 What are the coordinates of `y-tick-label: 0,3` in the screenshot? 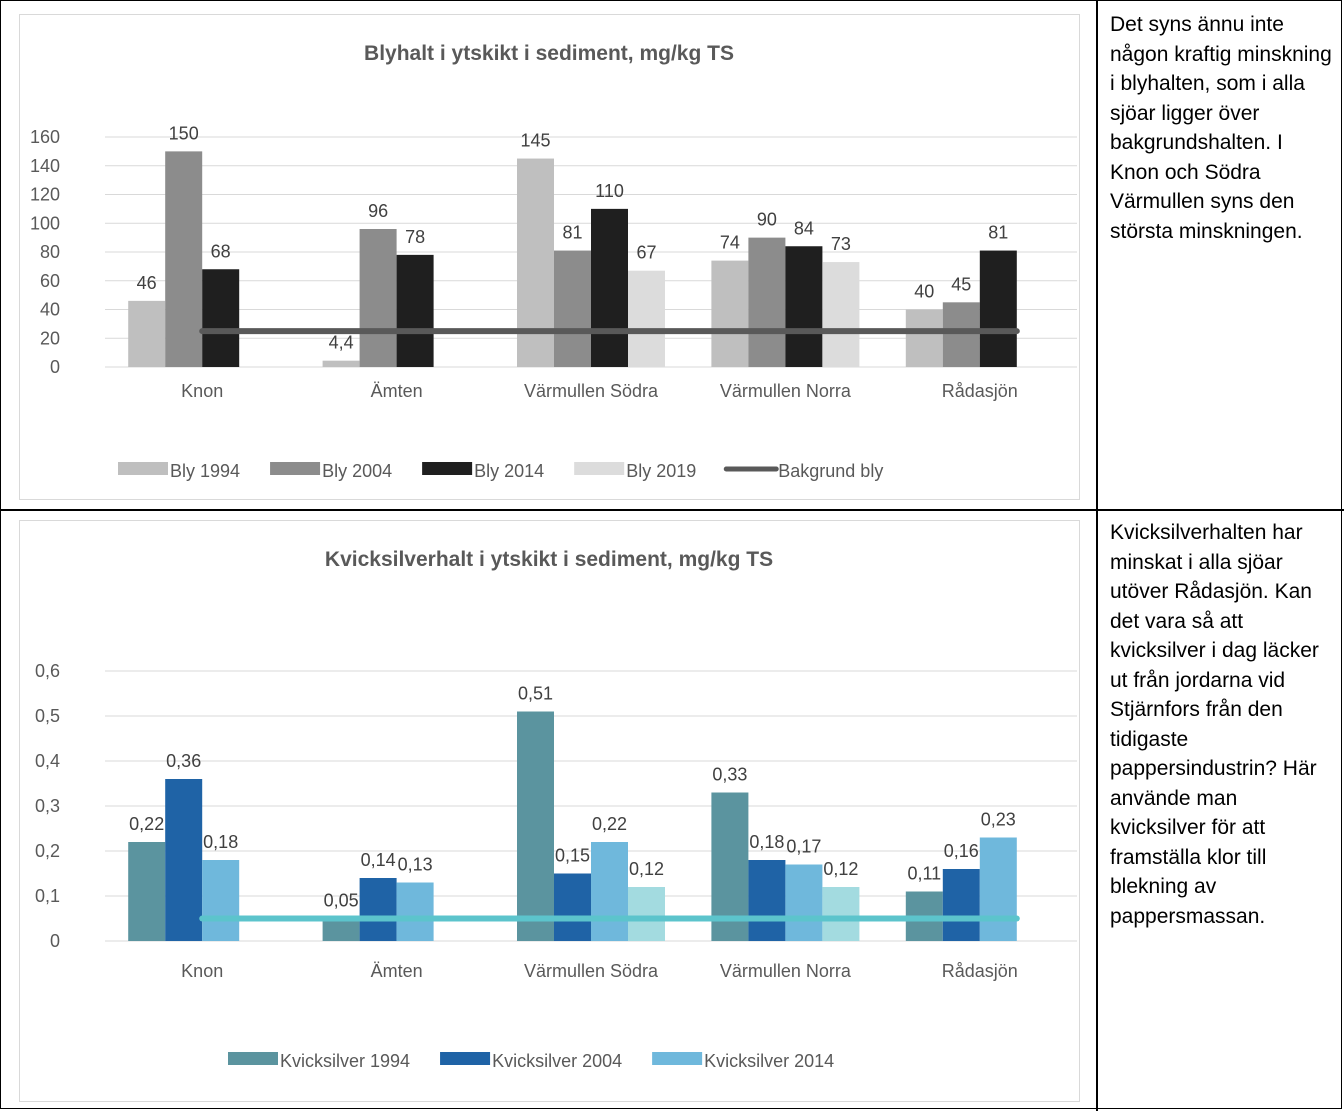 It's located at (47, 806).